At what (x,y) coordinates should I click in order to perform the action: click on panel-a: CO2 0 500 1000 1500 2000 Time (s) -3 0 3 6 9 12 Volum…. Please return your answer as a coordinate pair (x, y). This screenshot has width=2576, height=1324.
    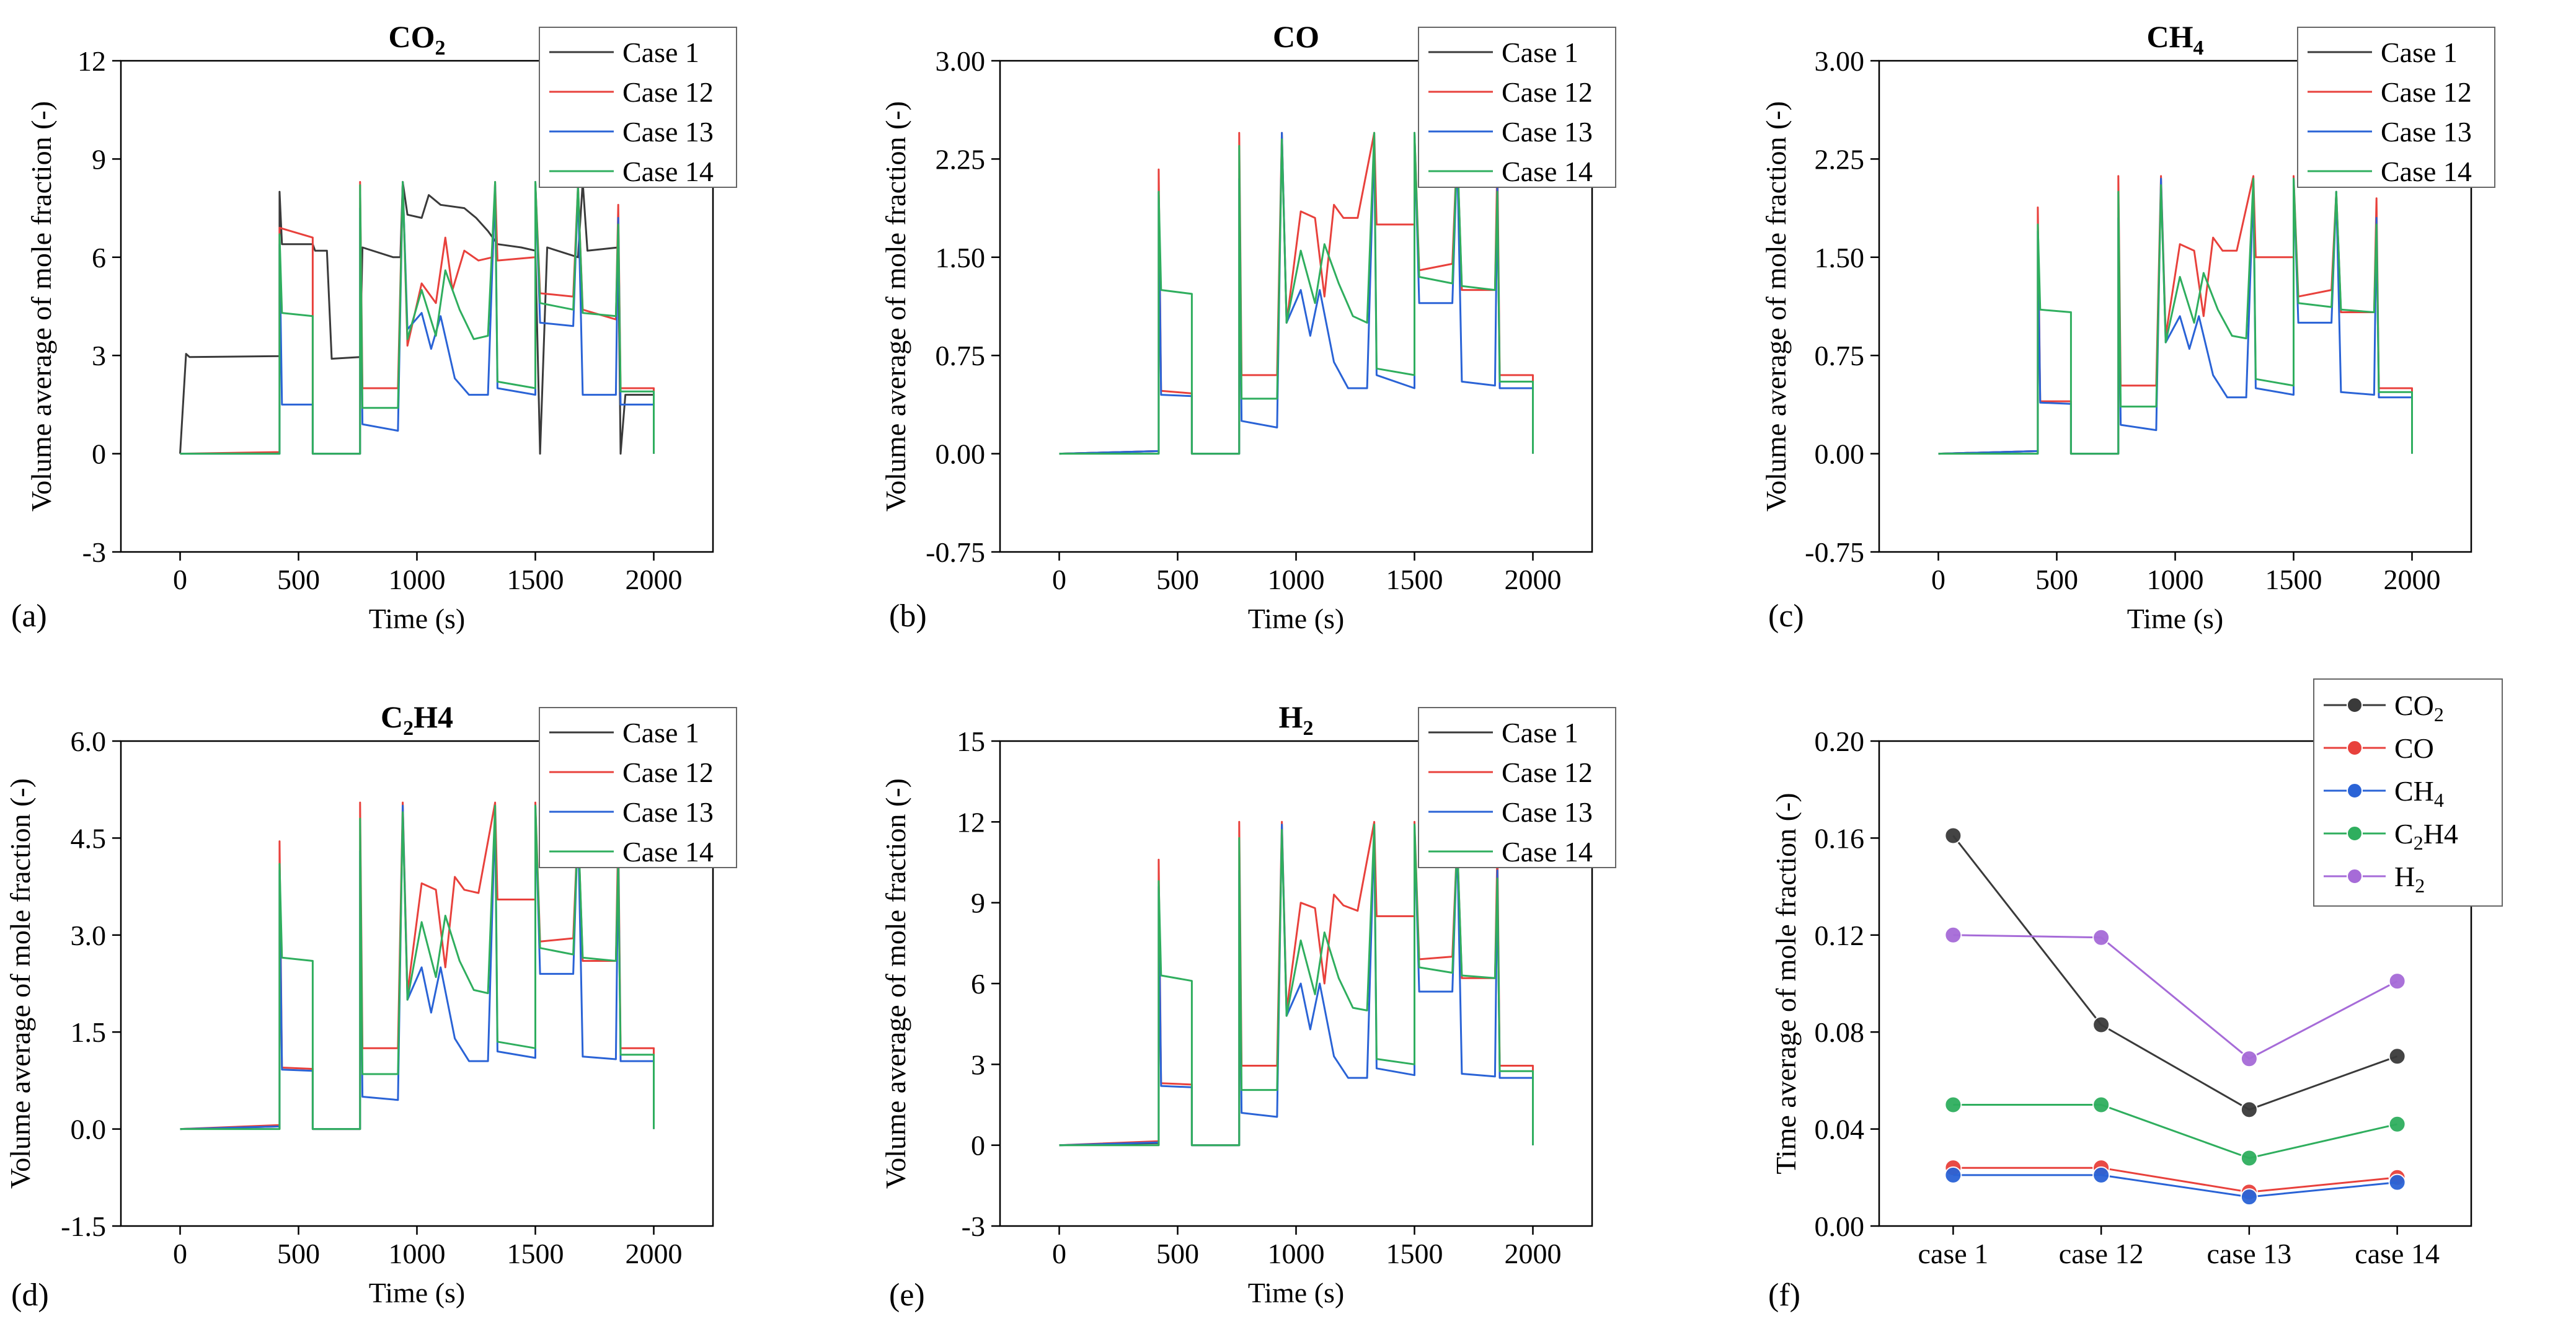
    Looking at the image, I should click on (374, 327).